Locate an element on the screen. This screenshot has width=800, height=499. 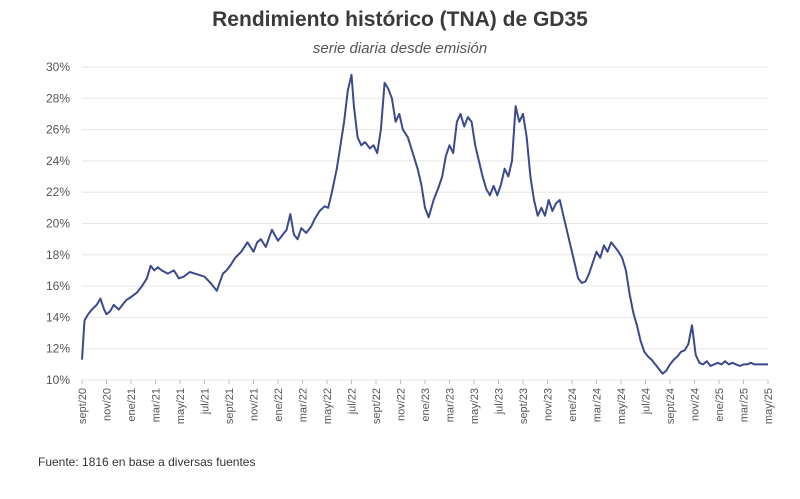
x-tick-label: nov/24 is located at coordinates (696, 404).